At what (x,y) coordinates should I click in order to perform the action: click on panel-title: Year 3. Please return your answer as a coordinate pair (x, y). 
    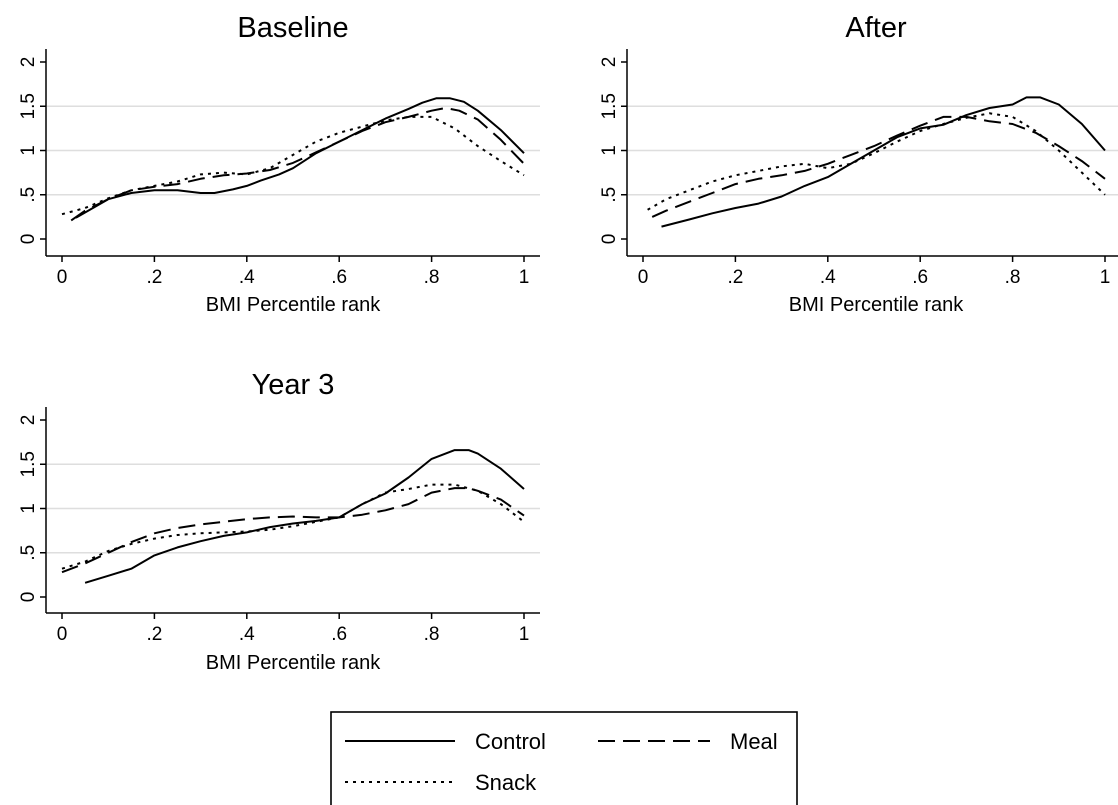
    Looking at the image, I should click on (293, 385).